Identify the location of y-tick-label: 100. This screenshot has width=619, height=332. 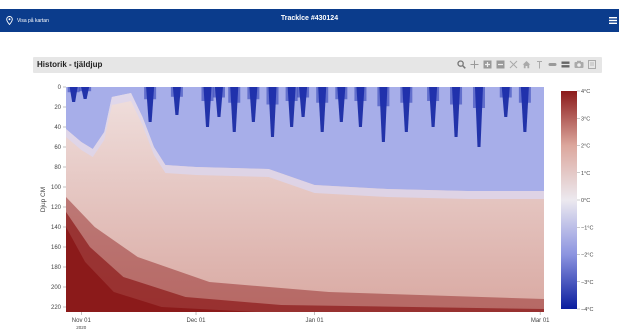
(56, 188).